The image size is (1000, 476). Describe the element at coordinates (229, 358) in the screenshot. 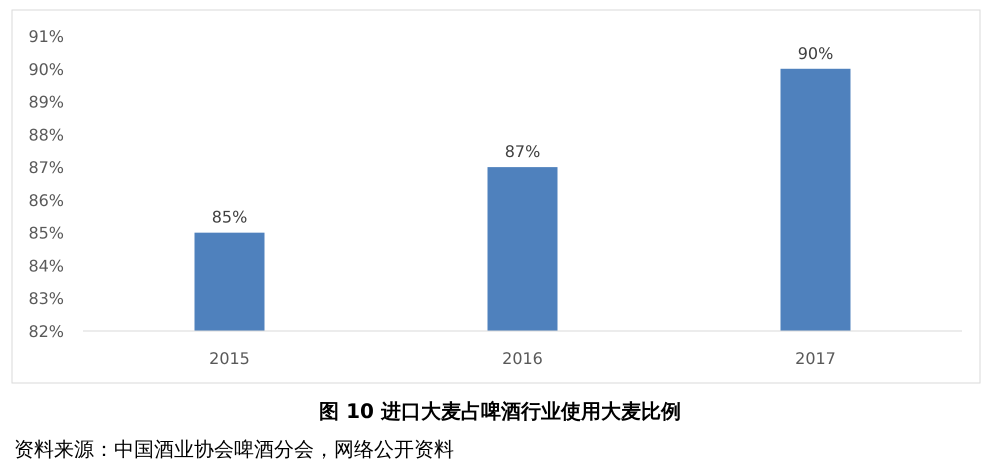

I see `x-tick-label: 2015` at that location.